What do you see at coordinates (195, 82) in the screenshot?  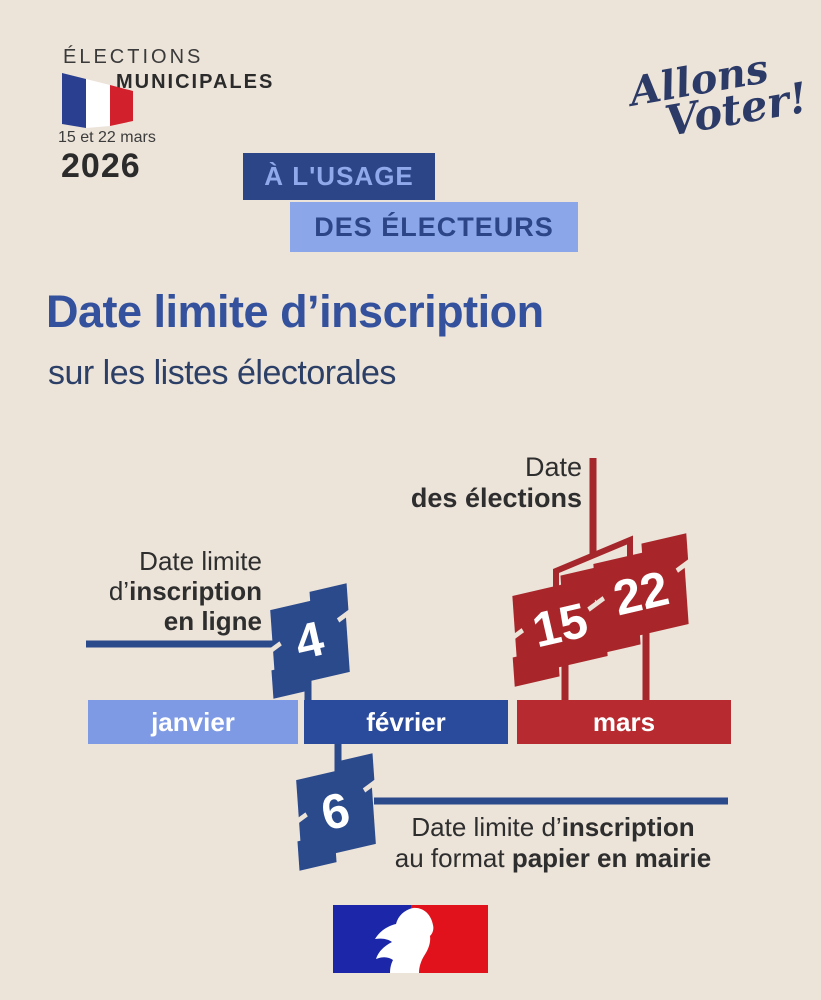 I see `kicker-municipales: MUNICIPALES` at bounding box center [195, 82].